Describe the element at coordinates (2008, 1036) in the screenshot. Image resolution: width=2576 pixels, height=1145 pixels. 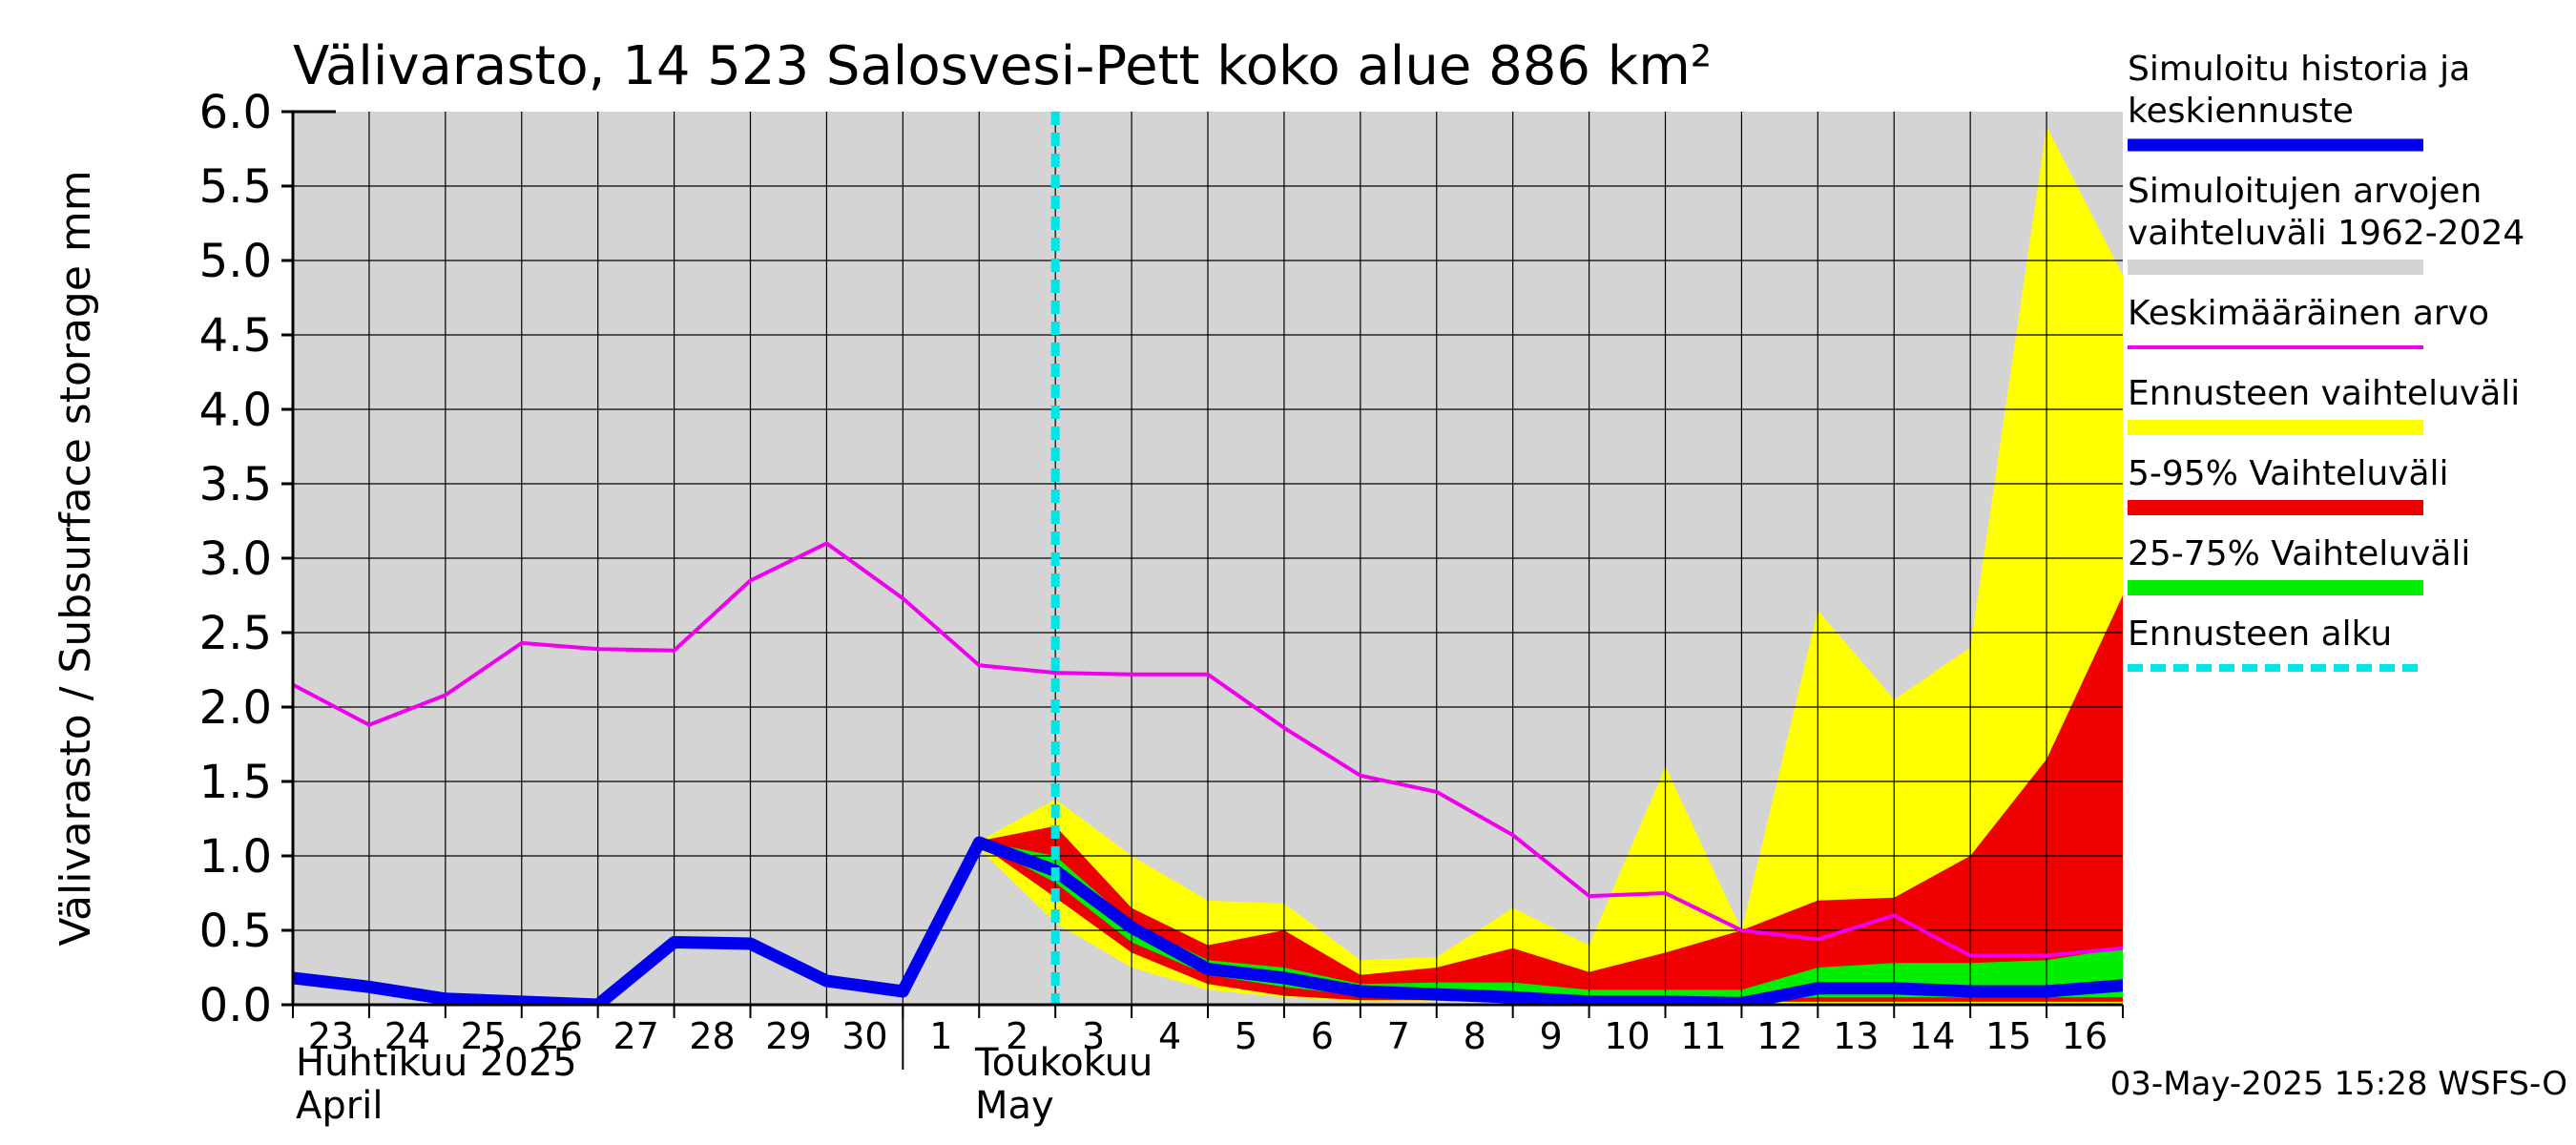
I see `x-tick-label: 15` at that location.